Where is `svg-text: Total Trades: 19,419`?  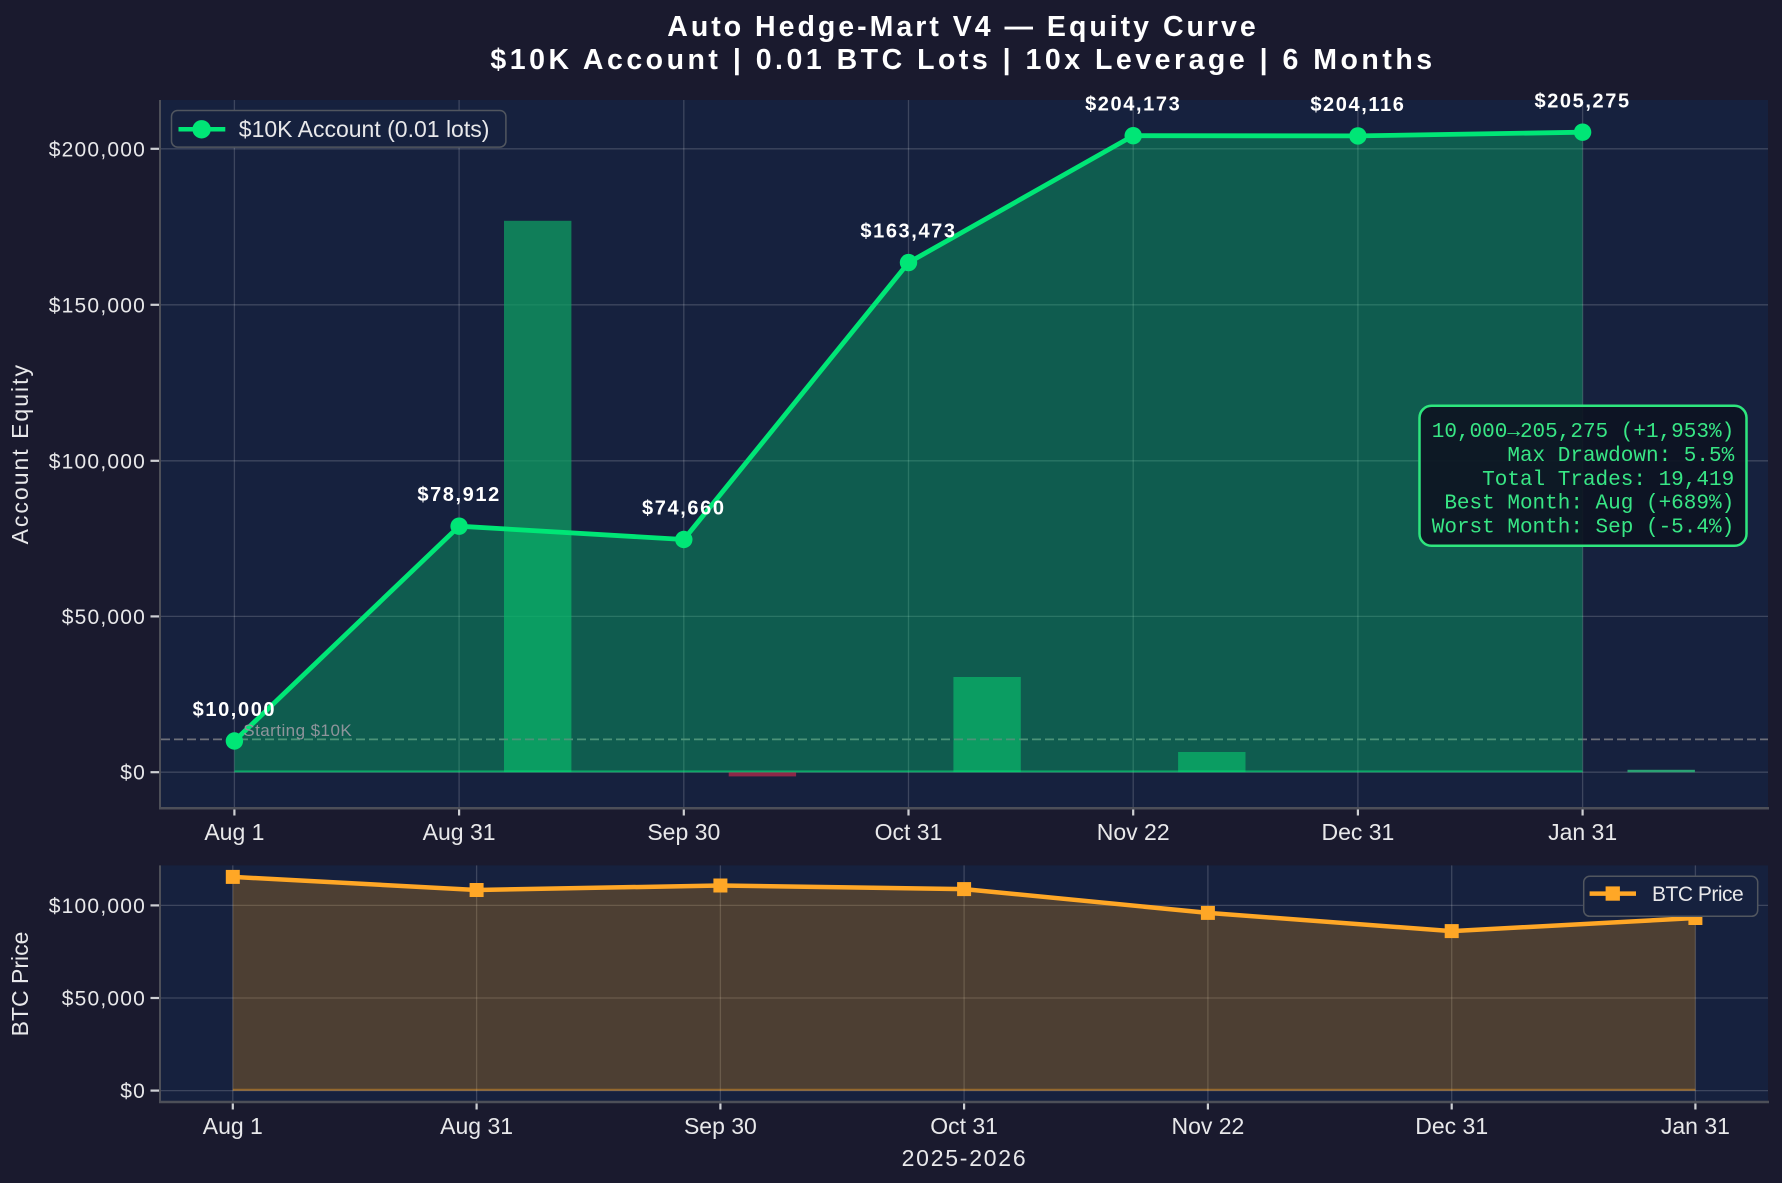
svg-text: Total Trades: 19,419 is located at coordinates (1608, 480).